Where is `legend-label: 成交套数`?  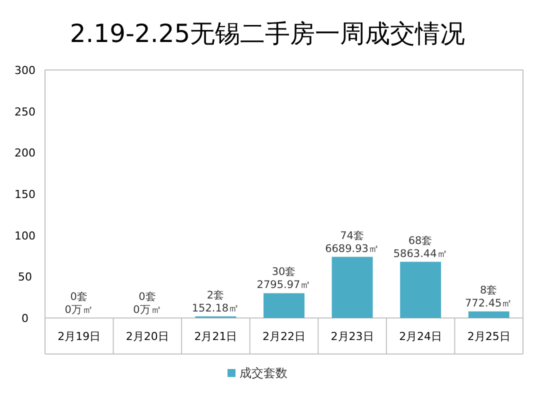 legend-label: 成交套数 is located at coordinates (264, 373).